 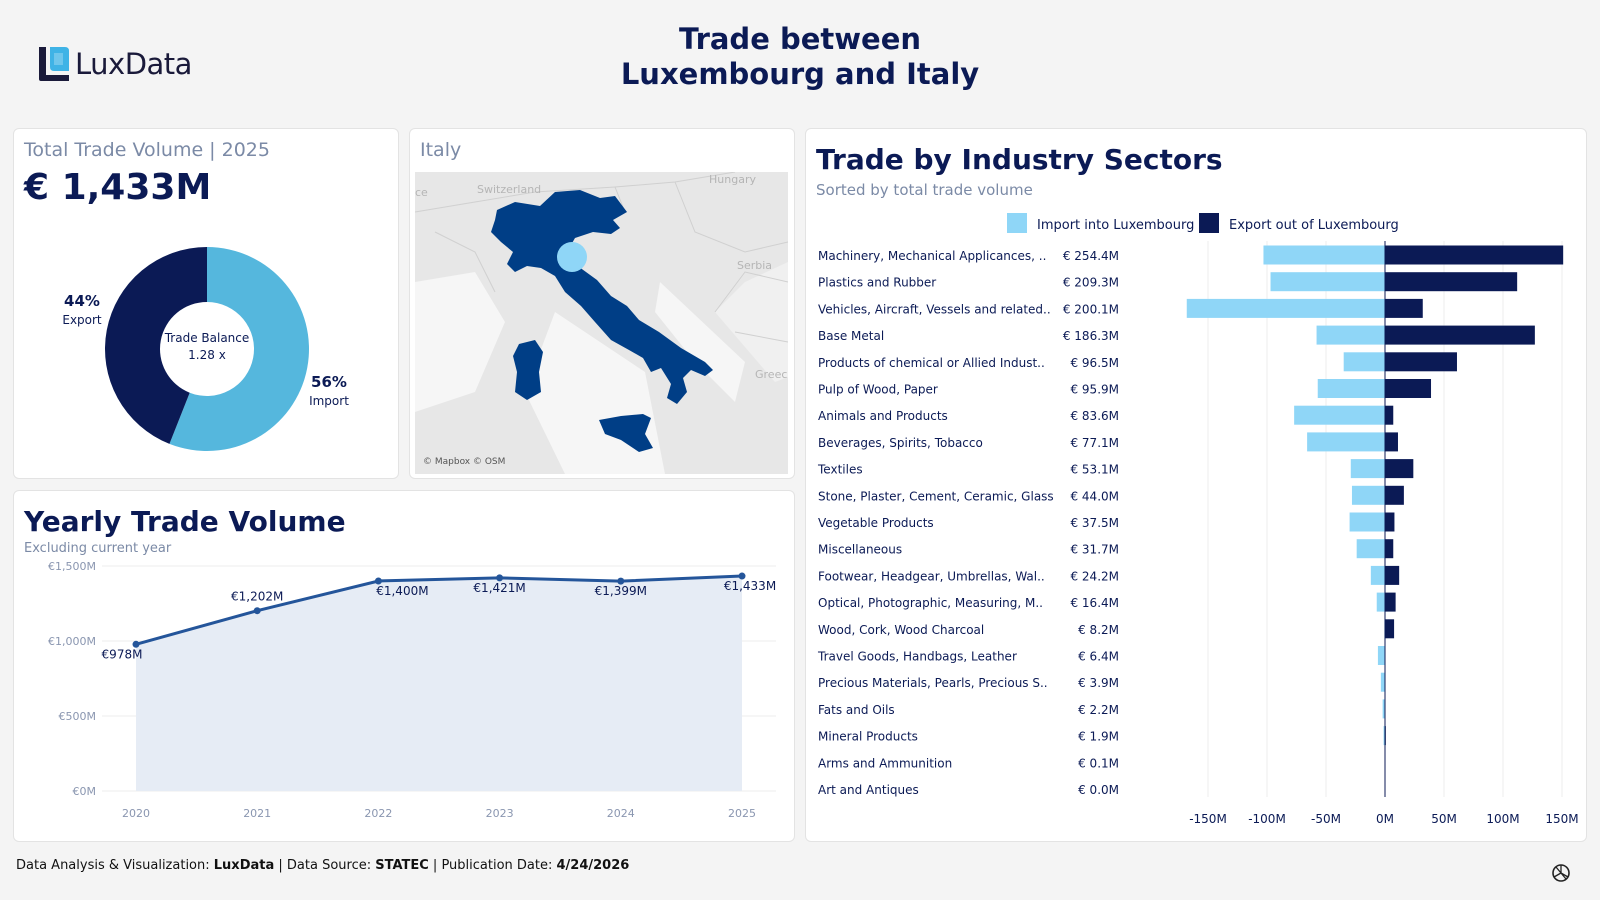 What do you see at coordinates (133, 64) in the screenshot?
I see `logo-text: LuxData` at bounding box center [133, 64].